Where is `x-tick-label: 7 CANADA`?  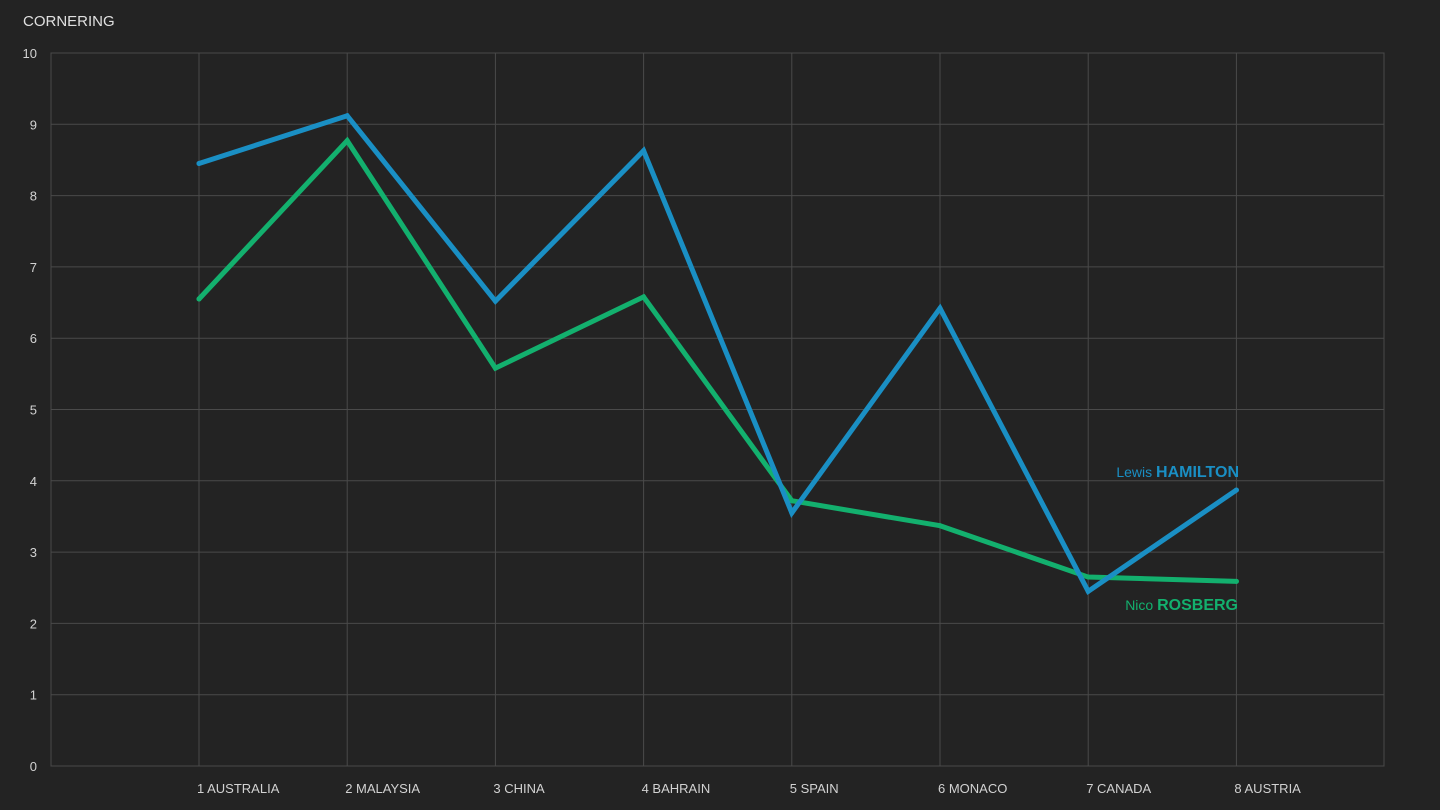
x-tick-label: 7 CANADA is located at coordinates (1118, 788).